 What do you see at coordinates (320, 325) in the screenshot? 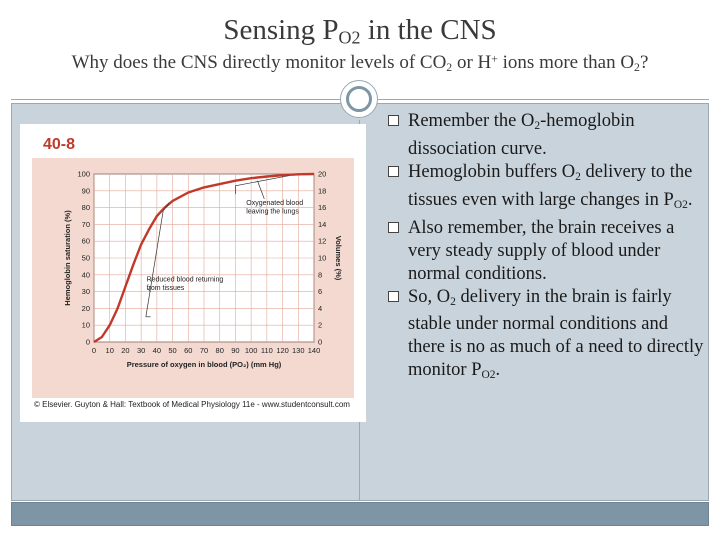
I see `y2-tick-label: 2` at bounding box center [320, 325].